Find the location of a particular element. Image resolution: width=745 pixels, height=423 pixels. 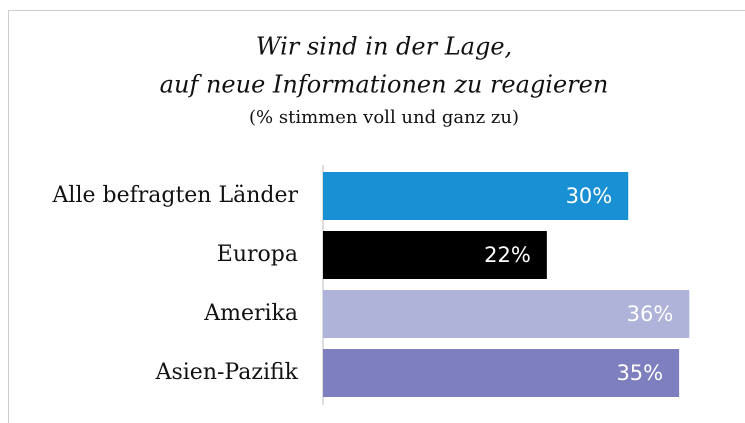

category-label: Asien-Pazifik is located at coordinates (227, 372).